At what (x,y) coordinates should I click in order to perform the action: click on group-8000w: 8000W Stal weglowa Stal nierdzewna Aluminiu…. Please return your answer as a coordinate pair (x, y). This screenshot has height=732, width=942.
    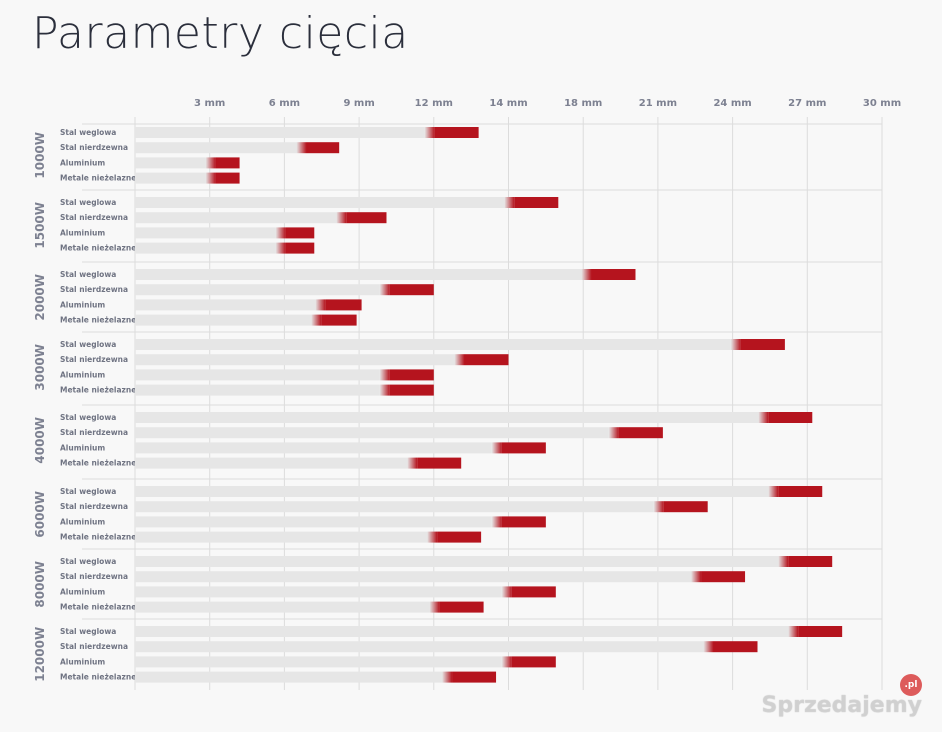
    Looking at the image, I should click on (457, 588).